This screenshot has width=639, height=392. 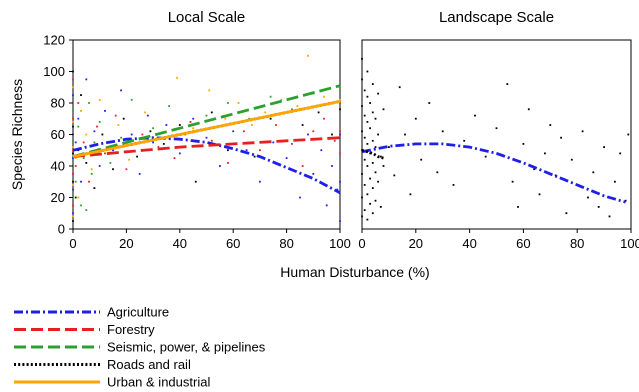 What do you see at coordinates (58, 197) in the screenshot?
I see `y-tick-label: 20` at bounding box center [58, 197].